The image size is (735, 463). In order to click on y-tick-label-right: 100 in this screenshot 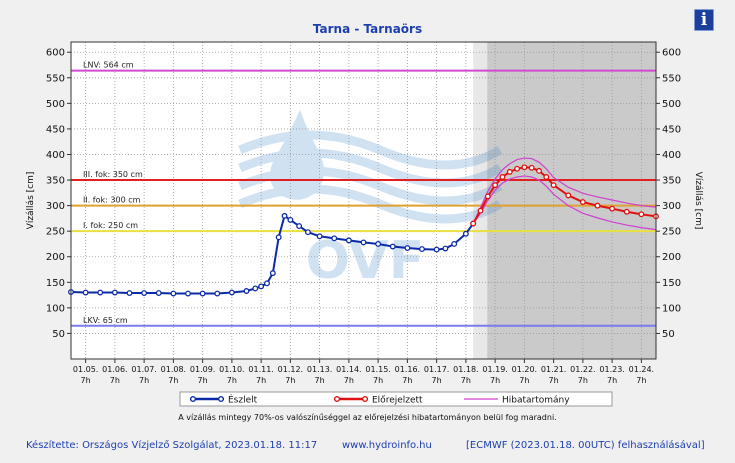, I will do `click(671, 308)`.